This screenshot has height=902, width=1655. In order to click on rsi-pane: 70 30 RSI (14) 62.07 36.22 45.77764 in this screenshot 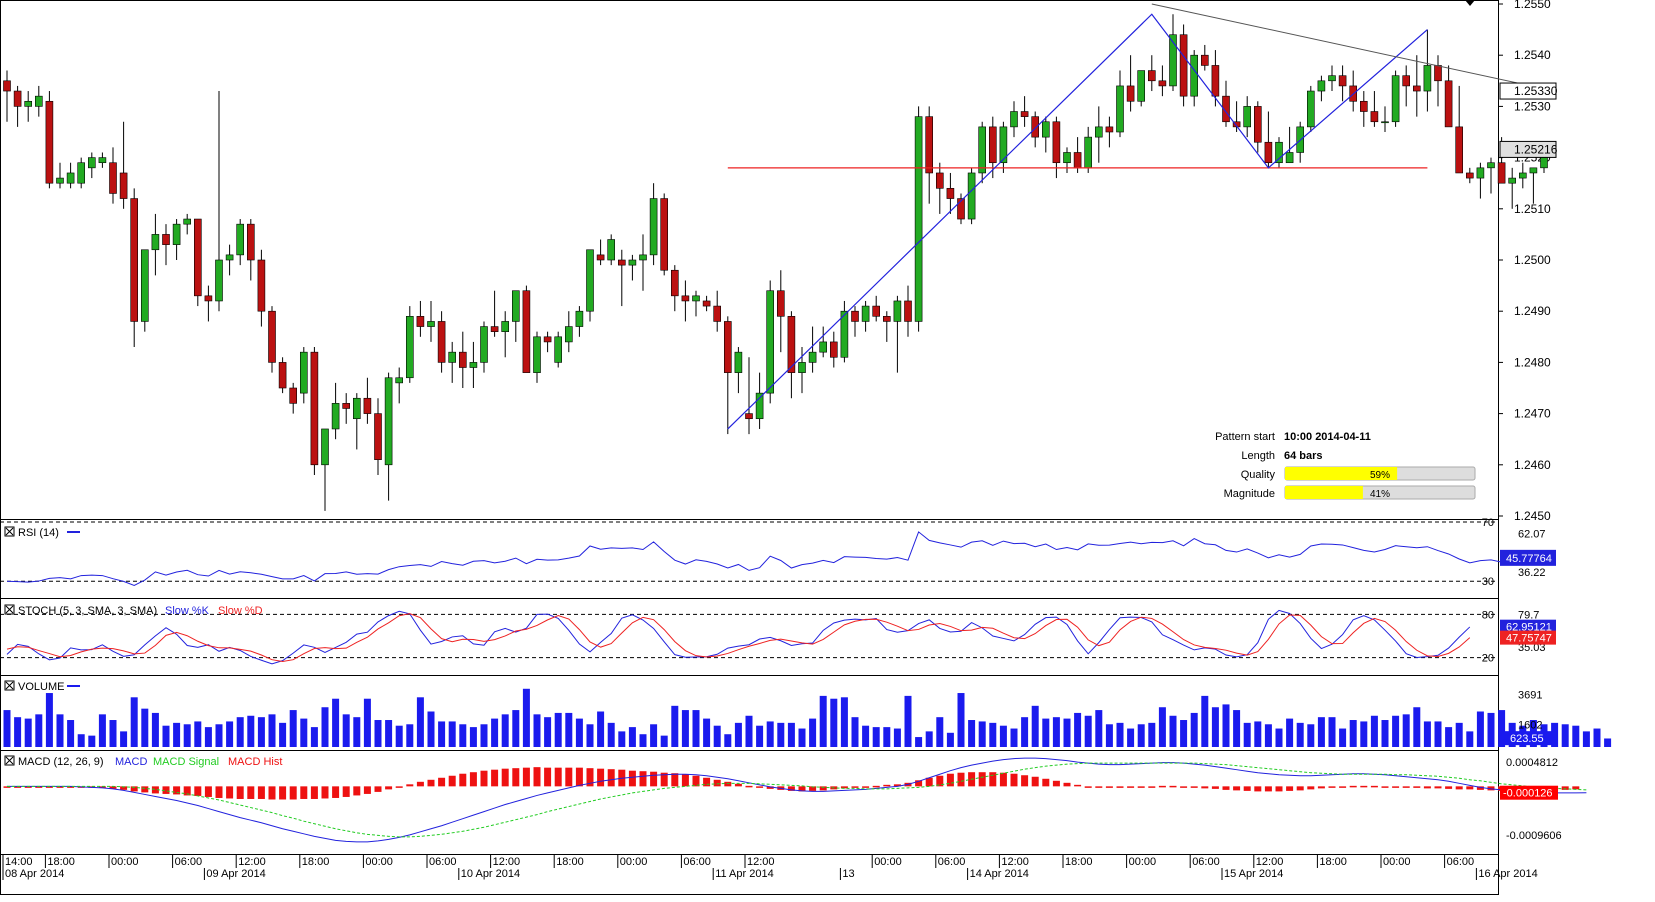, I will do `click(778, 552)`.